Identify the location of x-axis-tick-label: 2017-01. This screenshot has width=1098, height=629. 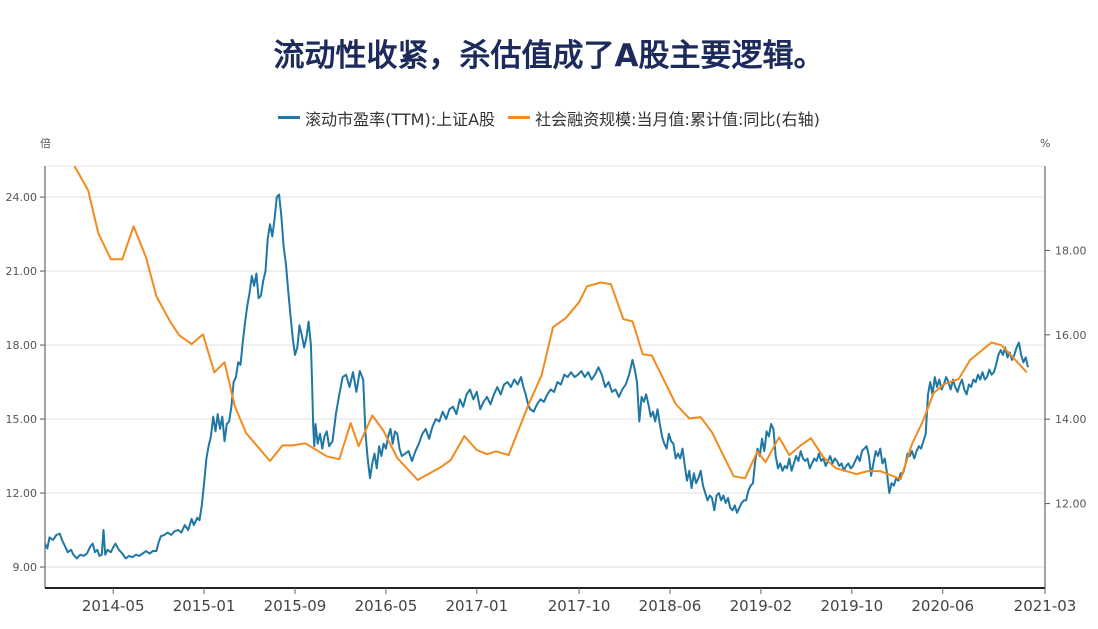
(476, 606).